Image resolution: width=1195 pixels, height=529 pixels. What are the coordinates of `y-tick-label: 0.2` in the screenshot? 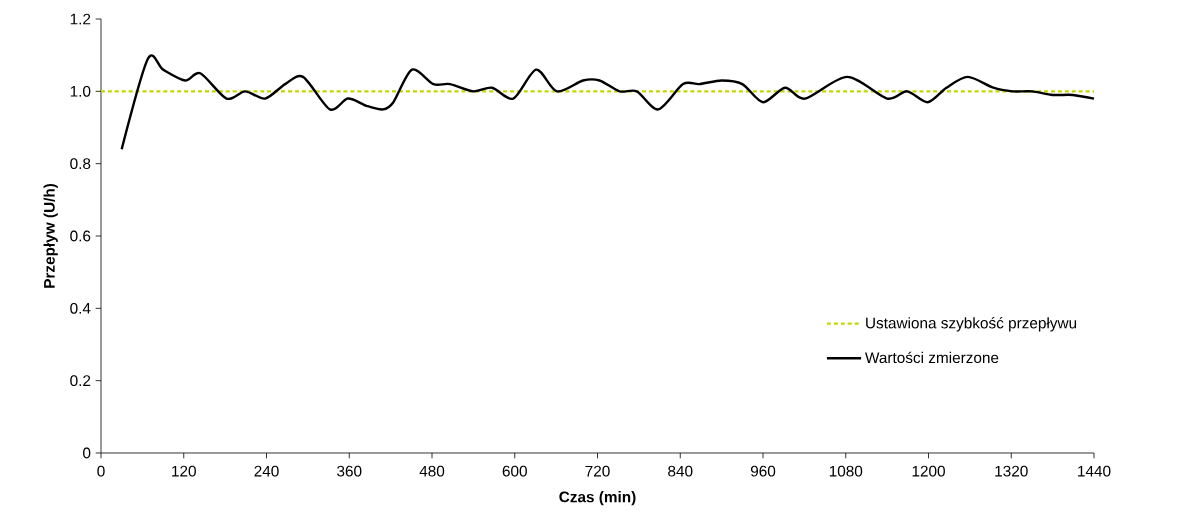 It's located at (80, 381).